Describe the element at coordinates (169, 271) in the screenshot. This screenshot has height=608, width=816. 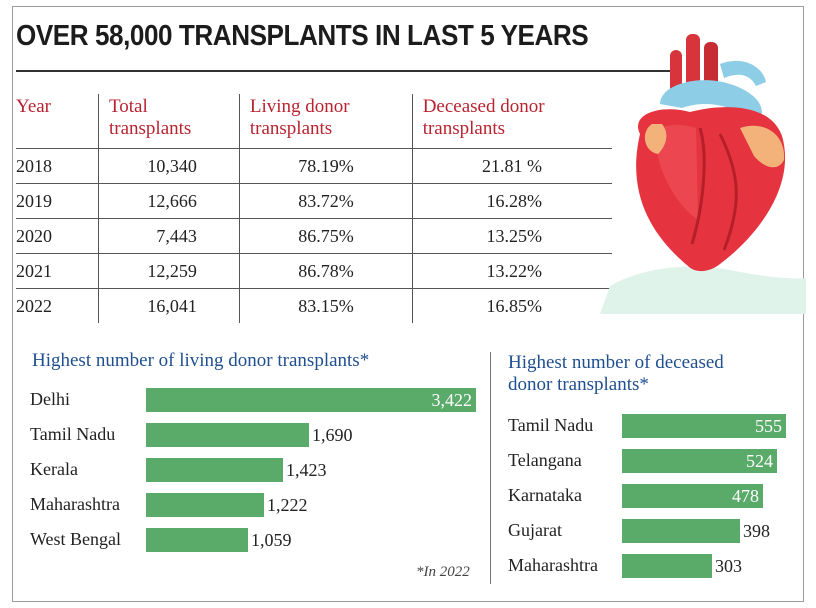
I see `cell-total: 12,259` at that location.